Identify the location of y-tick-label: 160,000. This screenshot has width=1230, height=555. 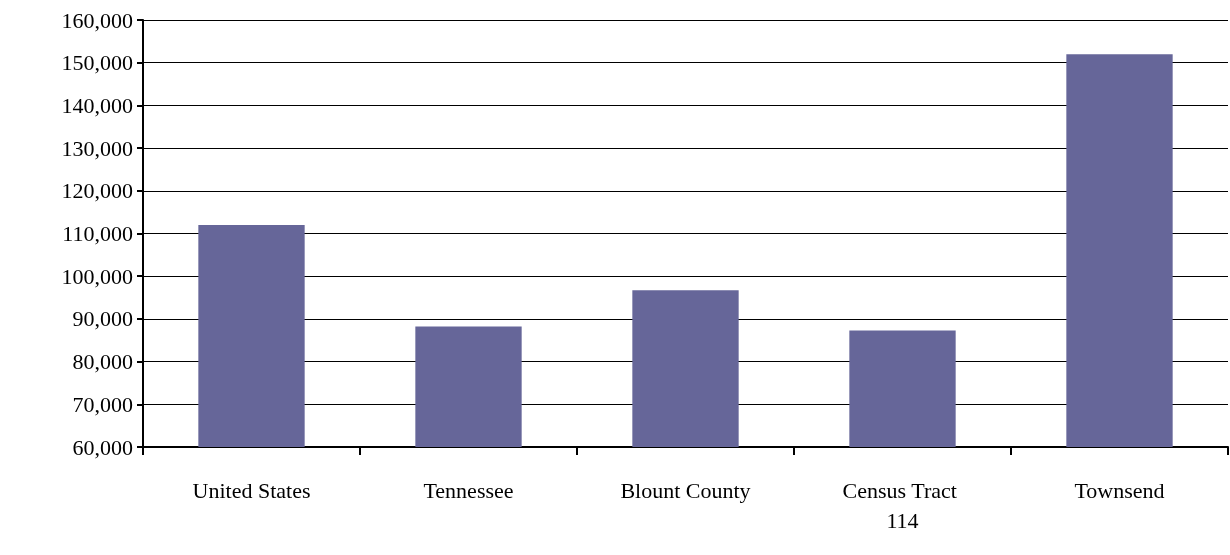
(97, 20).